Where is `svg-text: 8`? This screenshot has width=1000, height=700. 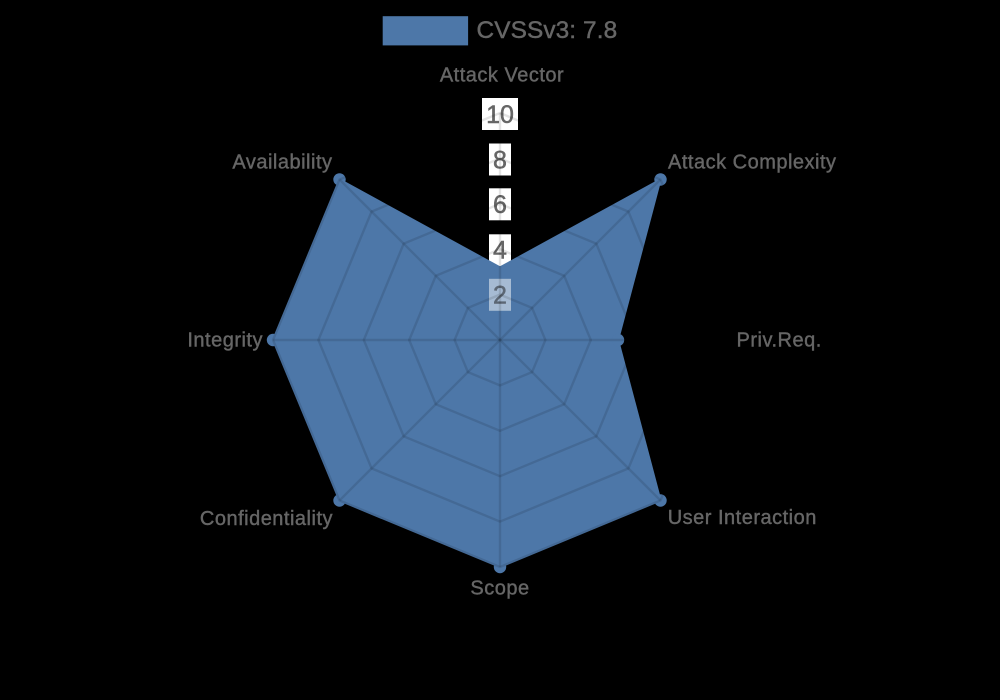 svg-text: 8 is located at coordinates (500, 161).